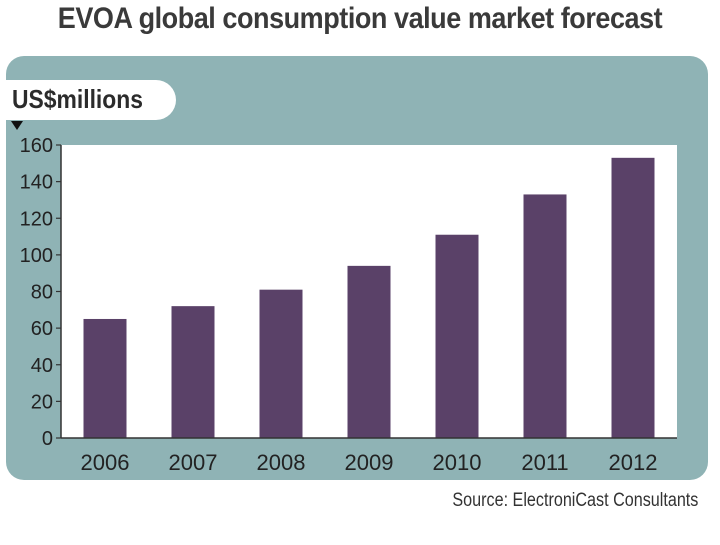  I want to click on y-tick-label: 140, so click(36, 183).